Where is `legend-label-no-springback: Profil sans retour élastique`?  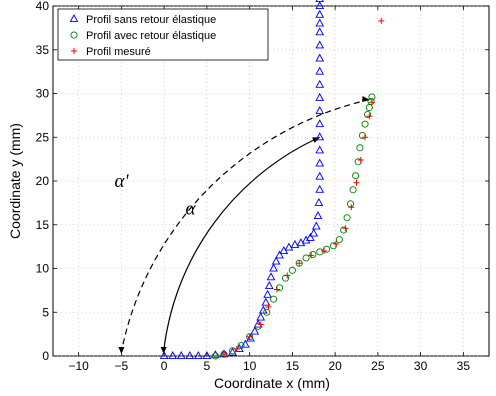 legend-label-no-springback: Profil sans retour élastique is located at coordinates (151, 20).